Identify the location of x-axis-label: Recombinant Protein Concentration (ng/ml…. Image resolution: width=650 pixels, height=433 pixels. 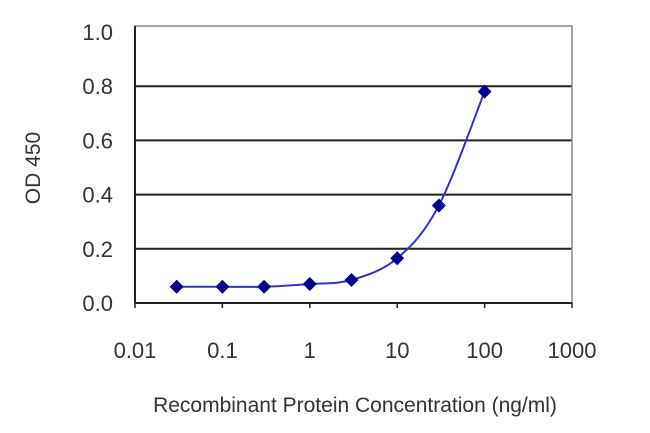
(355, 405).